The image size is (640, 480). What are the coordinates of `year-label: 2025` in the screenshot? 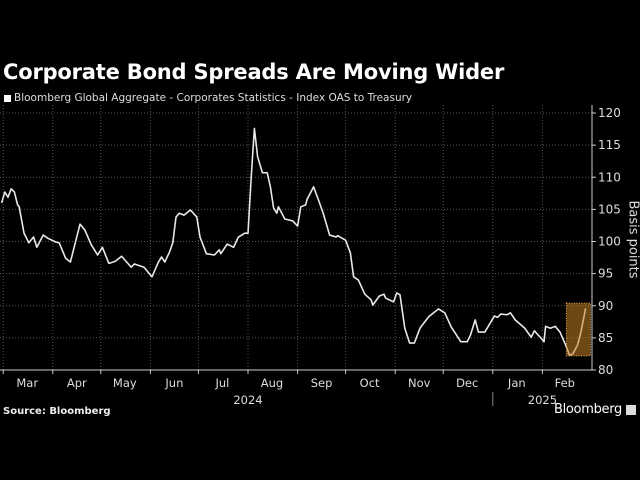 It's located at (542, 400).